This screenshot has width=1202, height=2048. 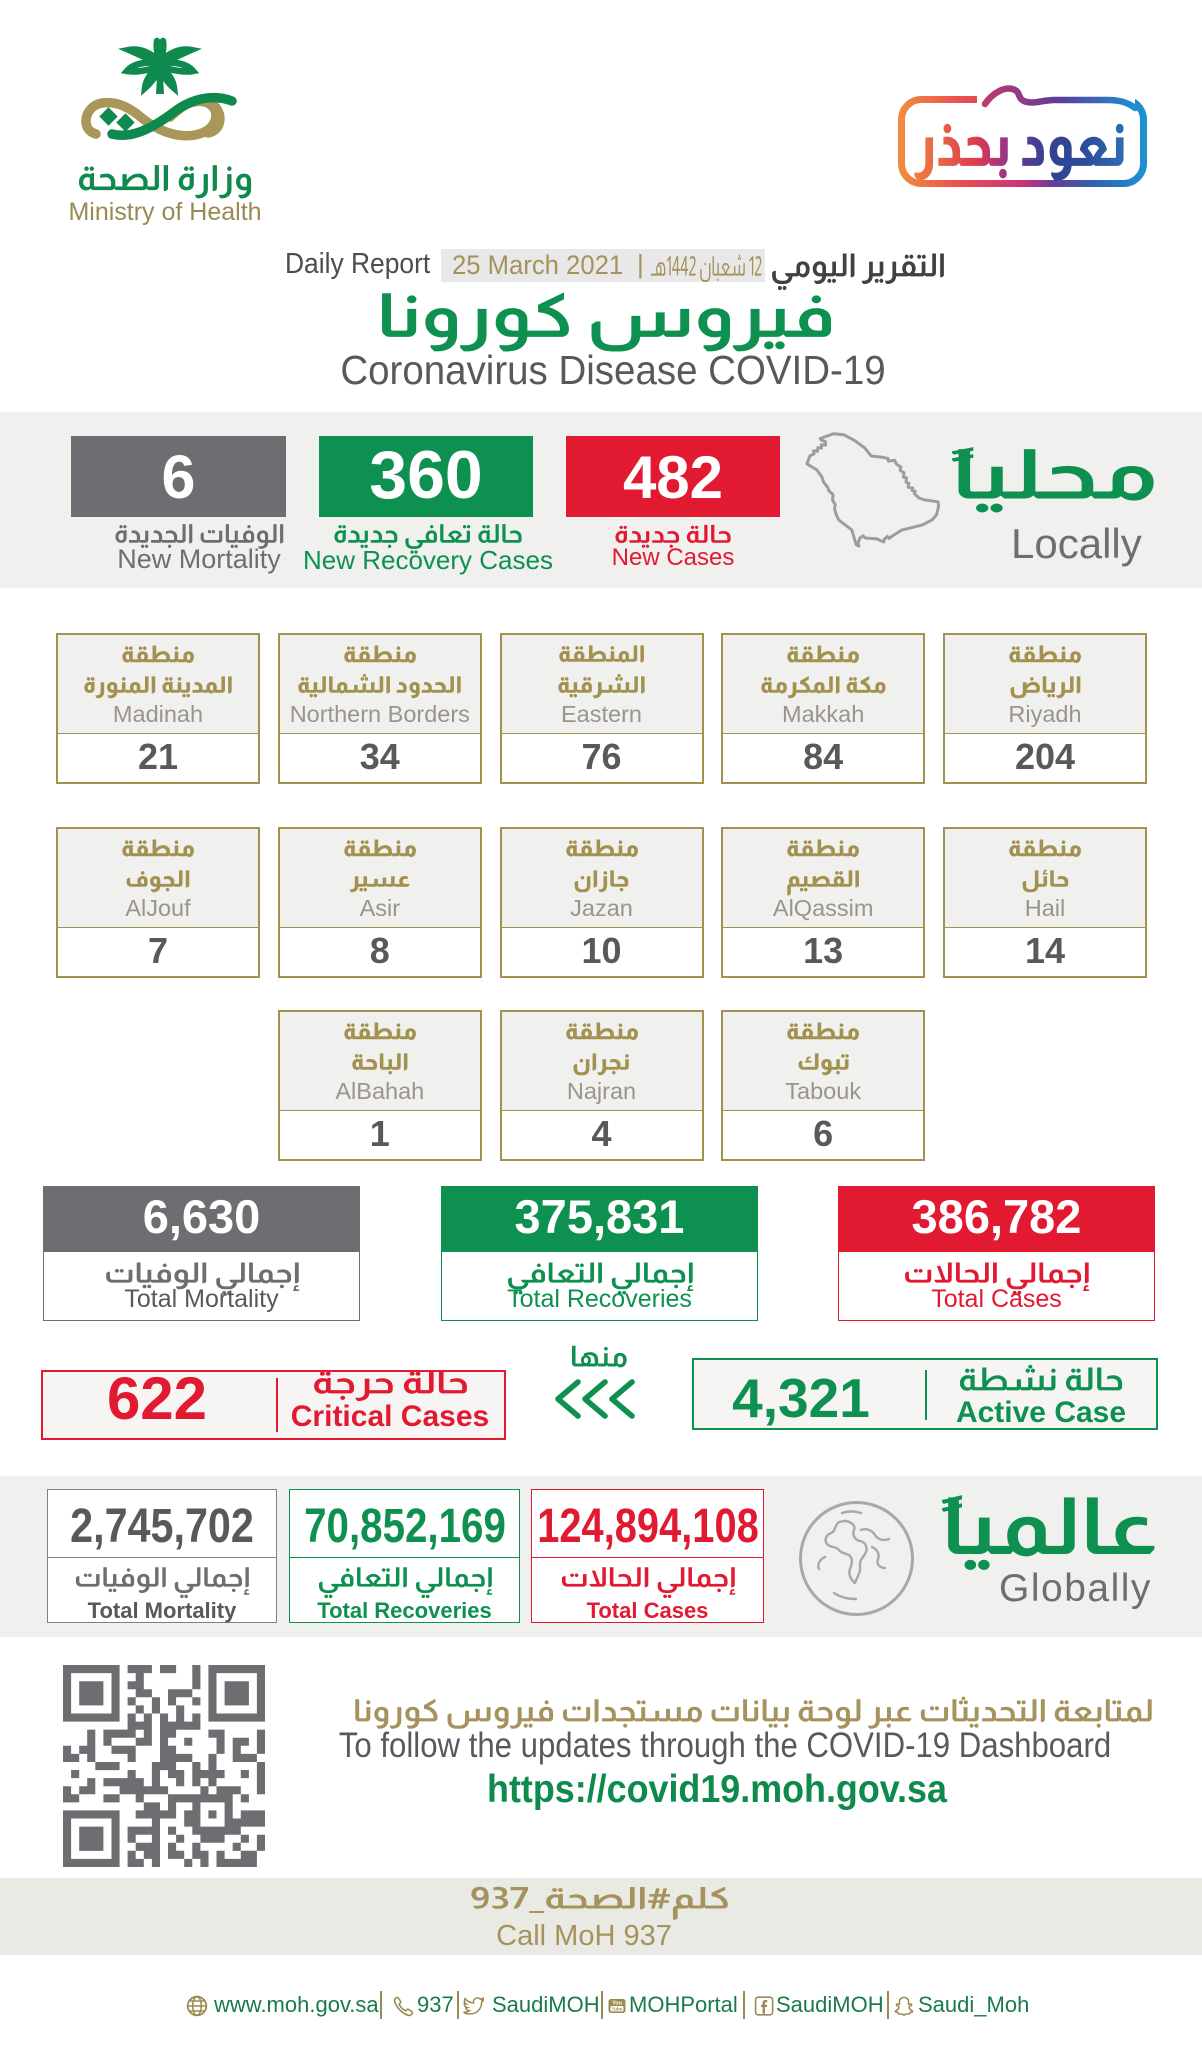 What do you see at coordinates (617, 2004) in the screenshot?
I see `svg-text: You` at bounding box center [617, 2004].